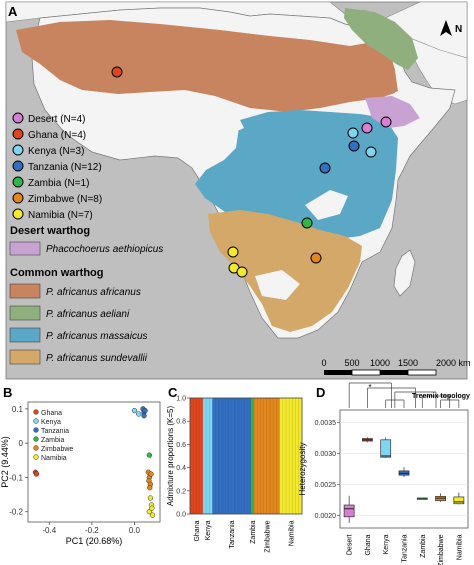  I want to click on treemix-title: Treemix topology, so click(441, 396).